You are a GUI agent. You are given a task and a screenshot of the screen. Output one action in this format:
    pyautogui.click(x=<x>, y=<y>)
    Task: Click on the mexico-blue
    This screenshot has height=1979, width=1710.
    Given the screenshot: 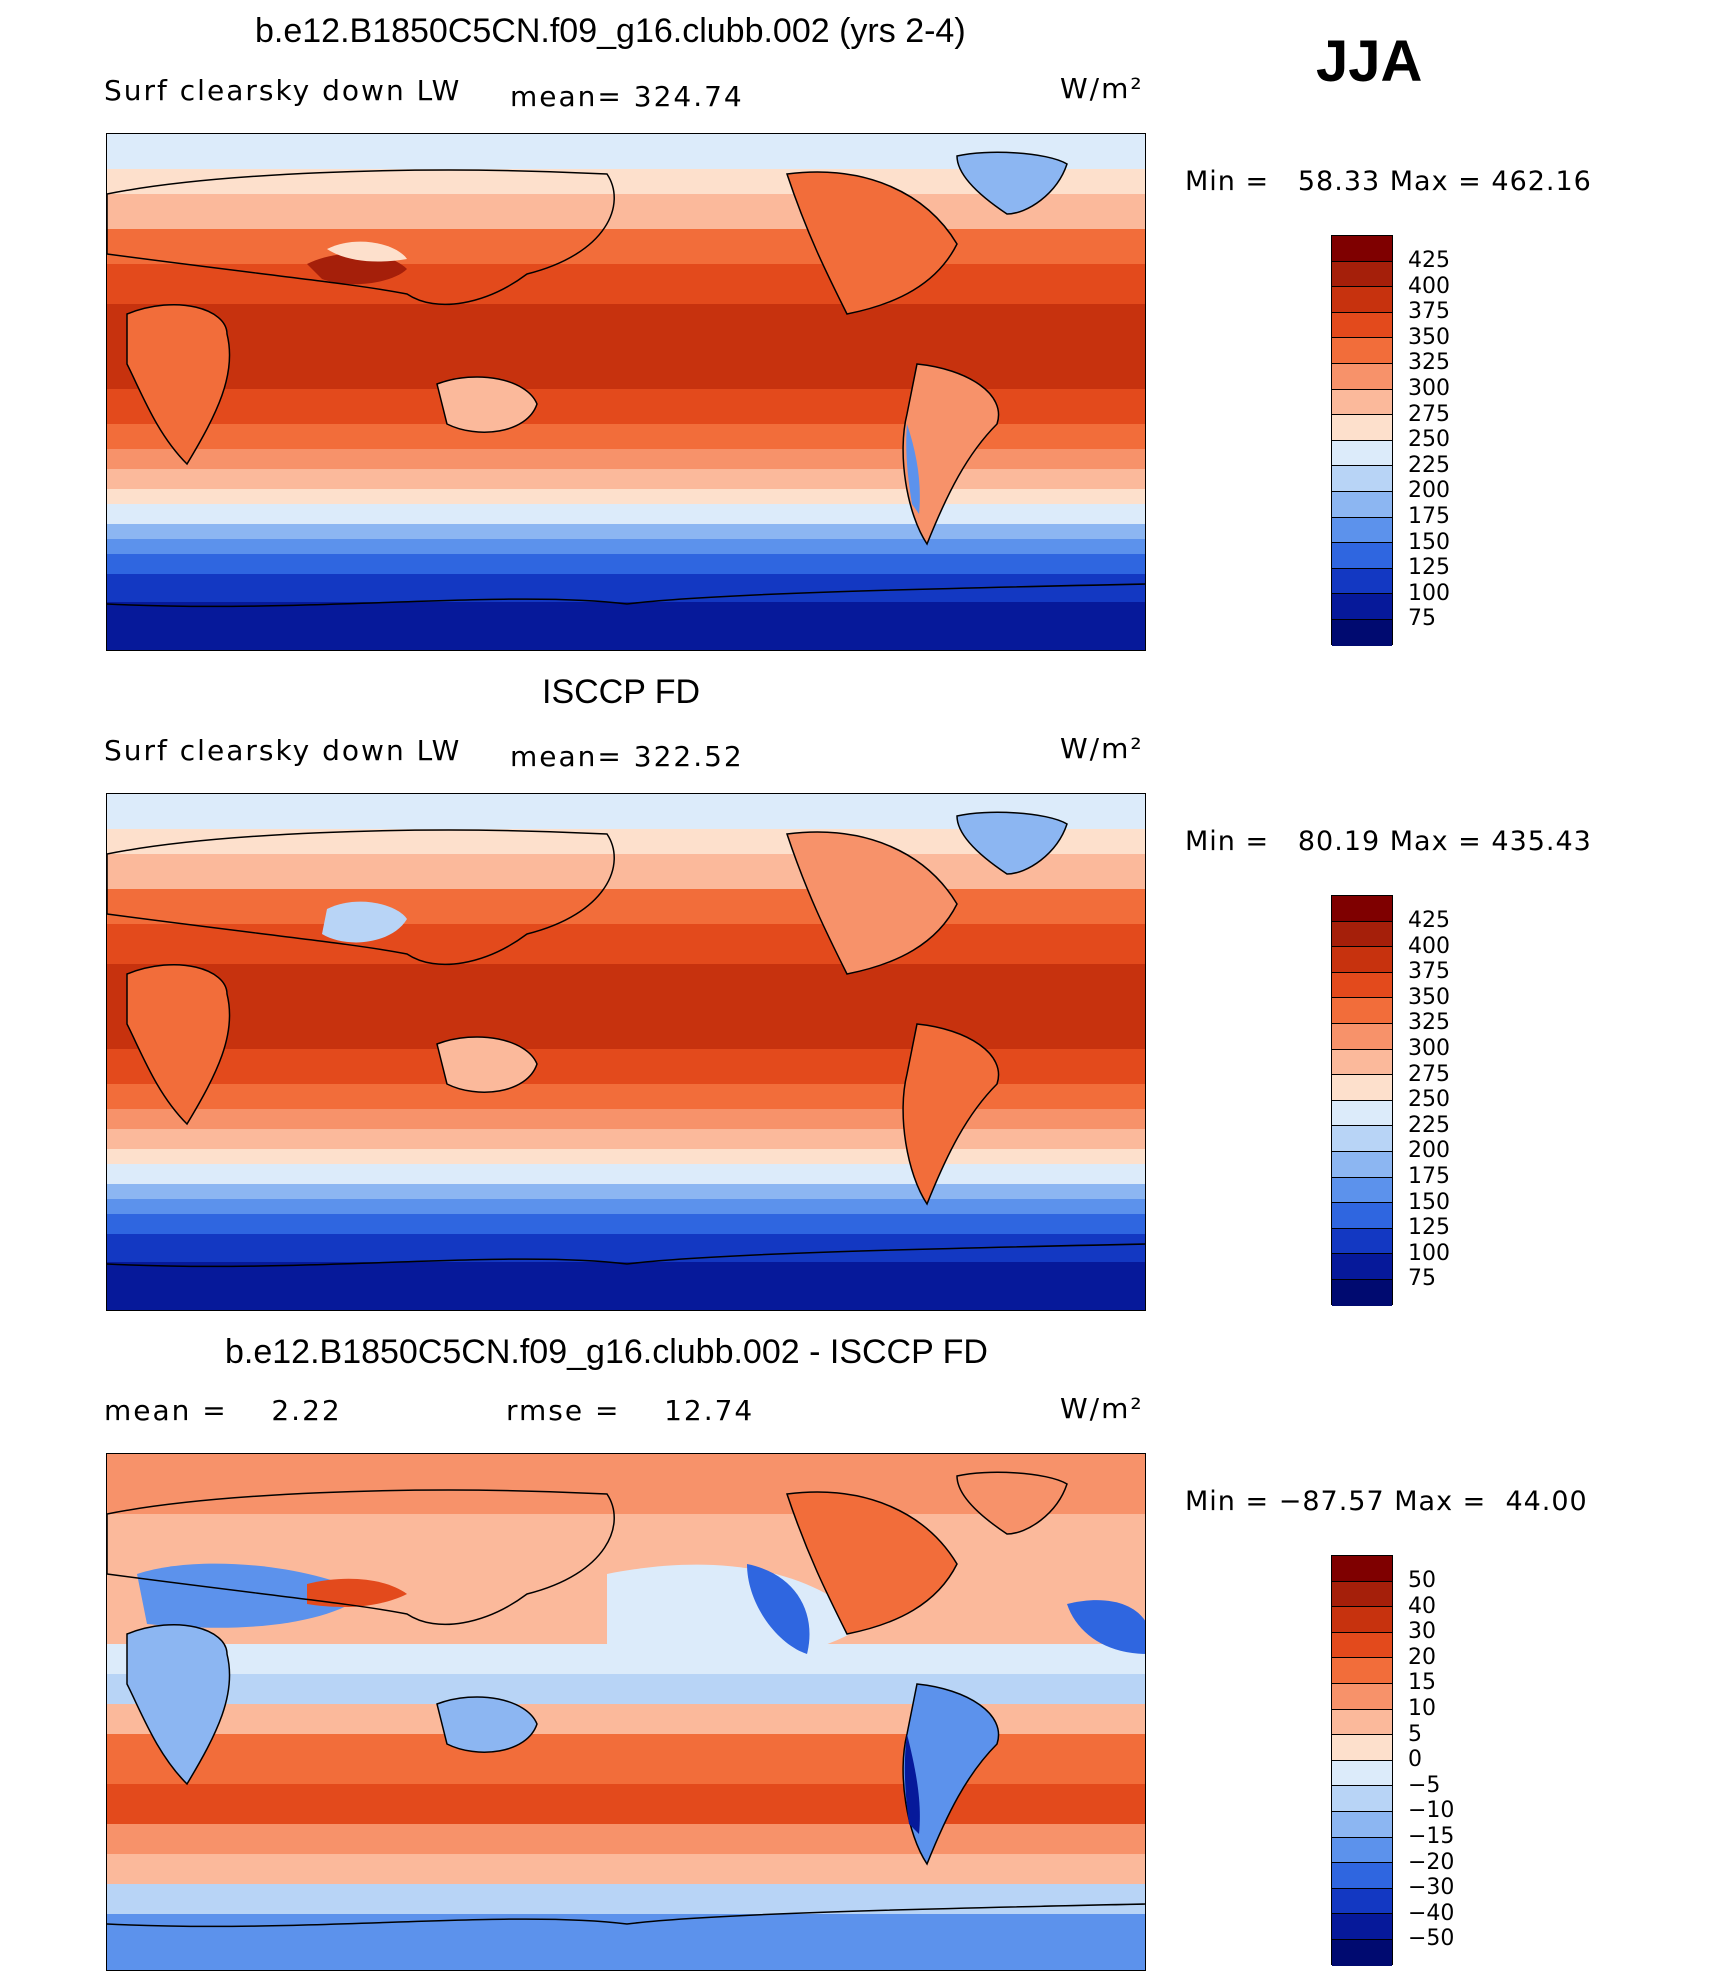 What is the action you would take?
    pyautogui.click(x=778, y=1609)
    